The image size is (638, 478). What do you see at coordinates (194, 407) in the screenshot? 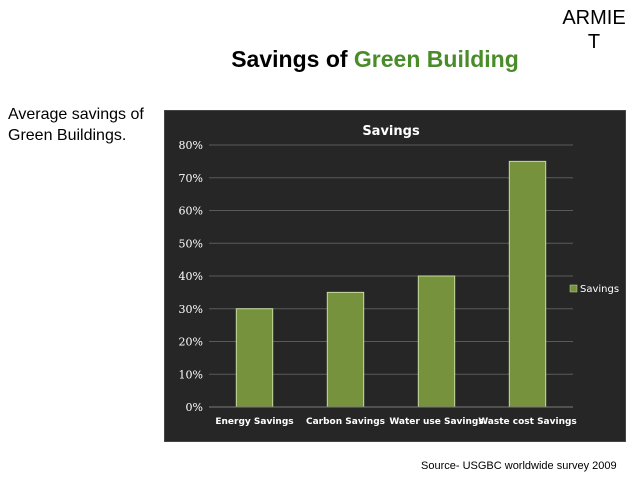
I see `y-tick-label: 0%` at bounding box center [194, 407].